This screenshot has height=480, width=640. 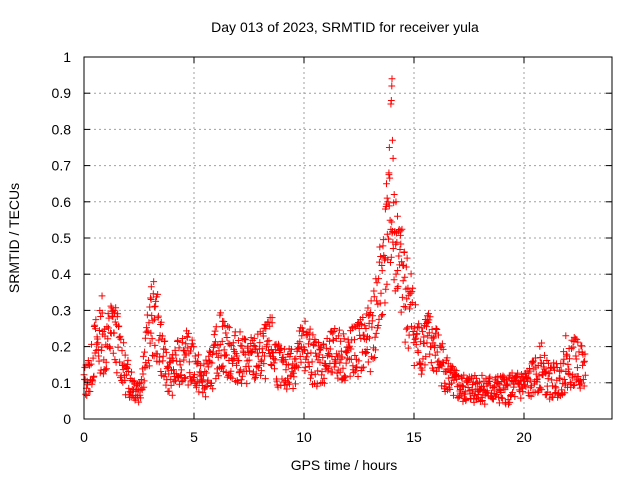 I want to click on y-tick-label: 0.9, so click(x=62, y=93).